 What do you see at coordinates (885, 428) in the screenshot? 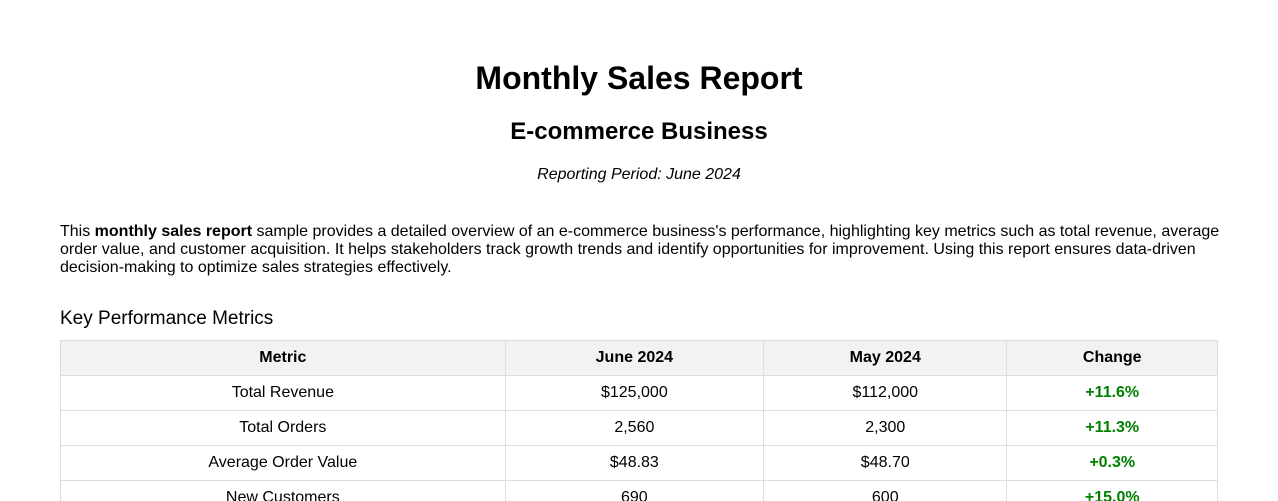
I see `may-value-cell: 2,300` at bounding box center [885, 428].